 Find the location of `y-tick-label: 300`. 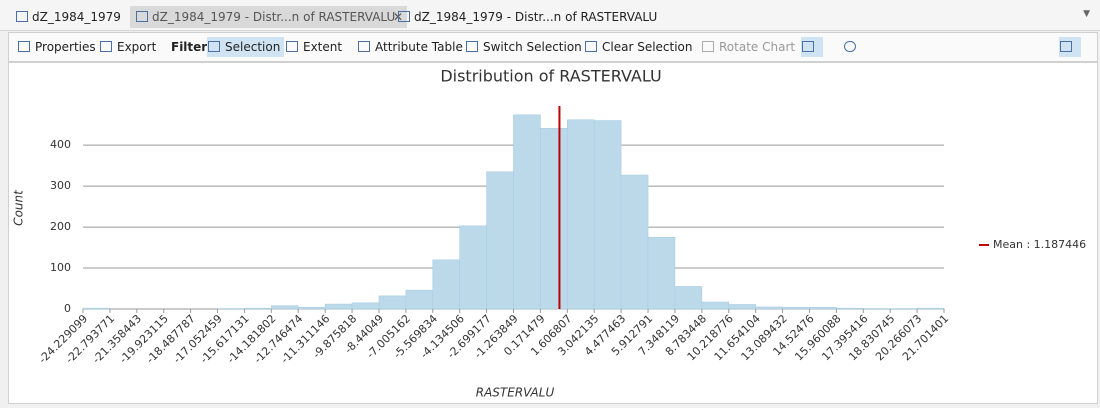

y-tick-label: 300 is located at coordinates (60, 185).